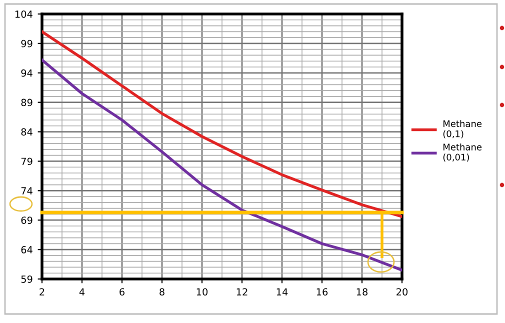  I want to click on x-tick-label: 14, so click(282, 292).